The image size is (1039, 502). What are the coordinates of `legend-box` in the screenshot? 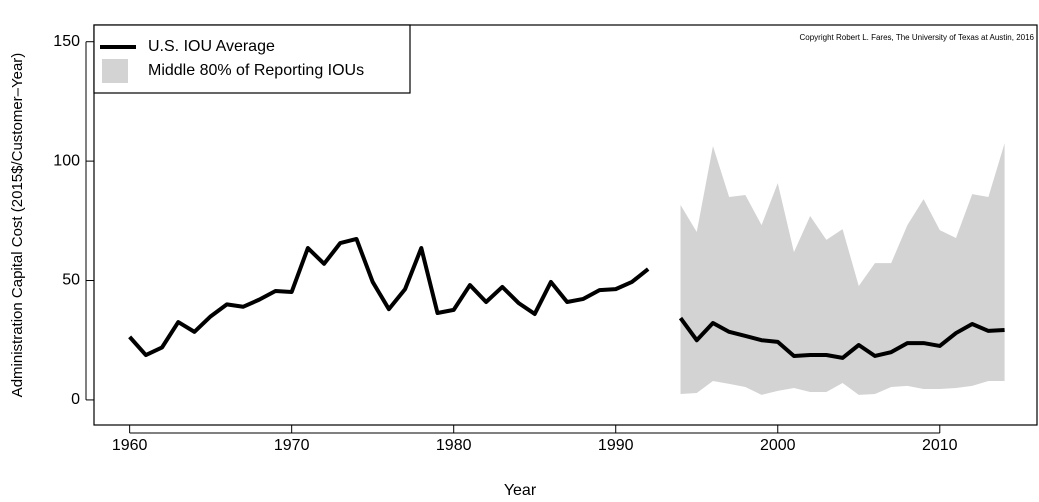 It's located at (252, 59).